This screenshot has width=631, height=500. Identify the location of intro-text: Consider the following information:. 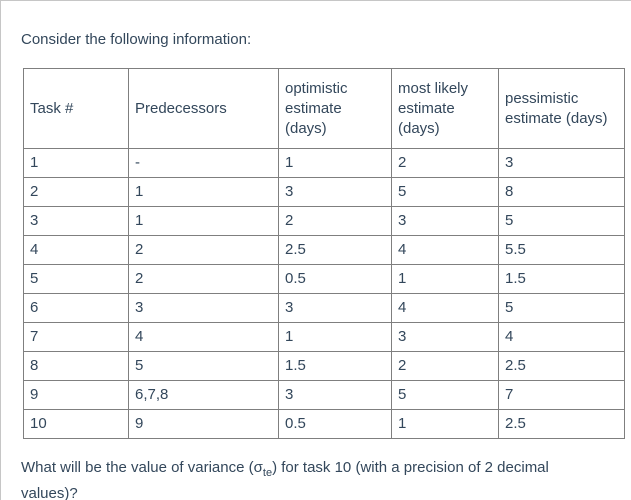
(136, 39).